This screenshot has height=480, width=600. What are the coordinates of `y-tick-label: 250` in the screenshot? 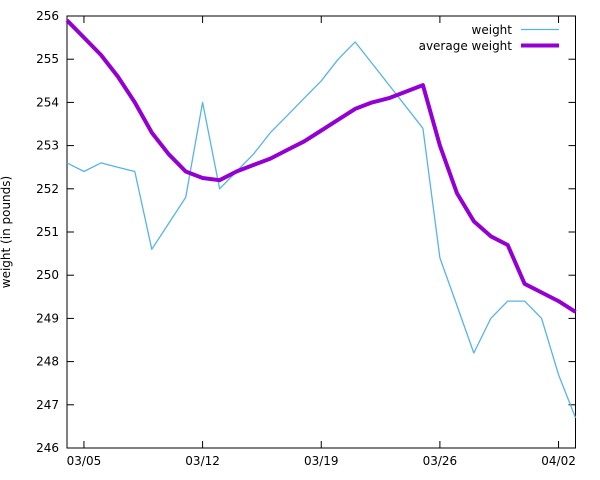 It's located at (47, 275).